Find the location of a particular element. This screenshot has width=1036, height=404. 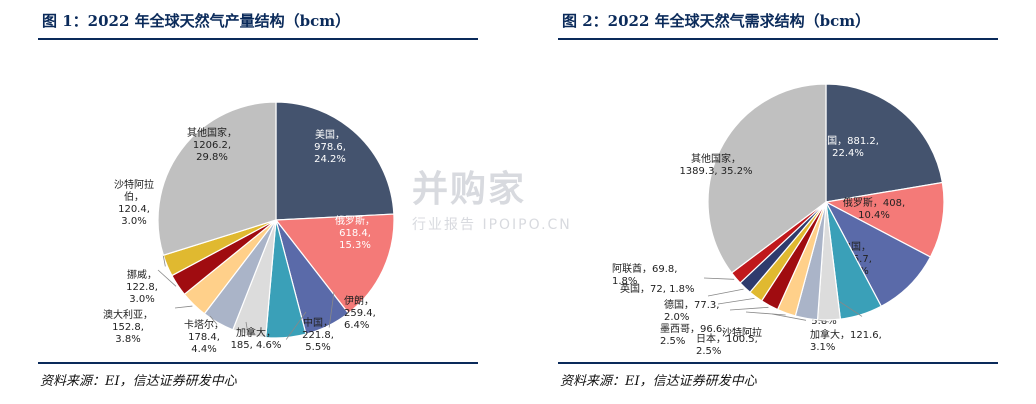

slice-label-4: 加拿大，121.6, 3.1% is located at coordinates (846, 340).